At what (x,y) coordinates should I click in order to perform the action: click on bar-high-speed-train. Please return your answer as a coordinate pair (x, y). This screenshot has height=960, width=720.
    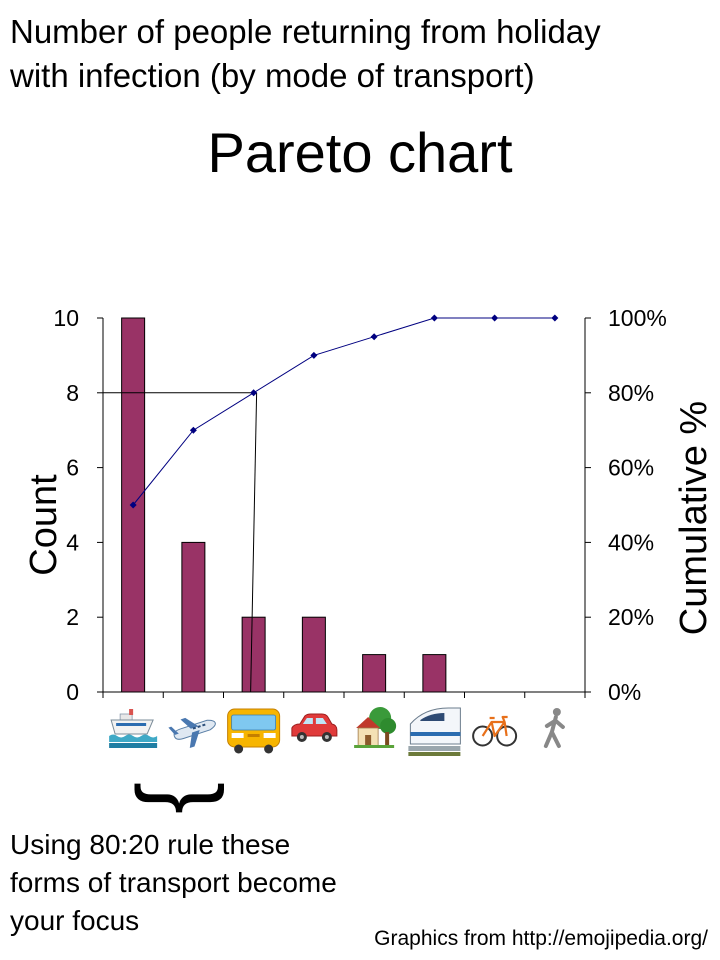
    Looking at the image, I should click on (434, 673).